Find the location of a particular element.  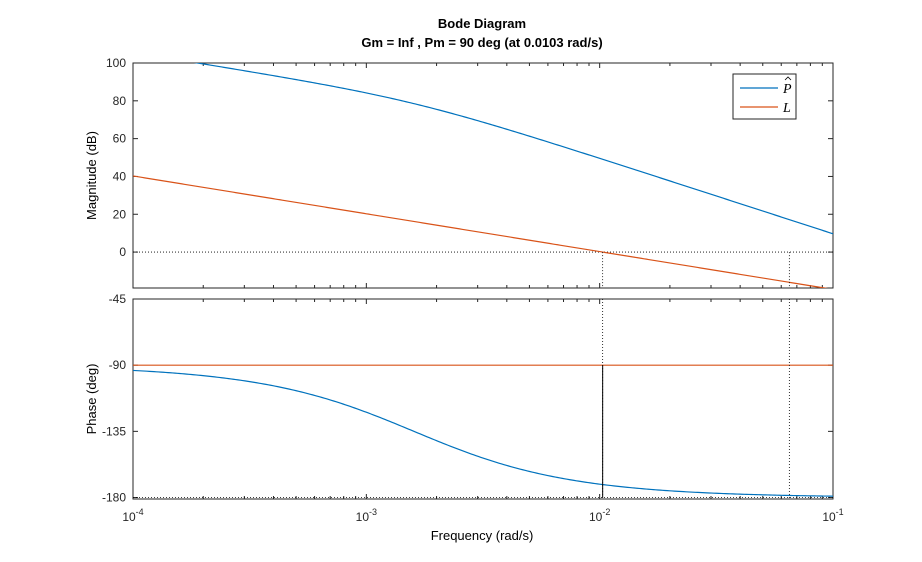

x-tick-label: 10⁻³ is located at coordinates (366, 515).